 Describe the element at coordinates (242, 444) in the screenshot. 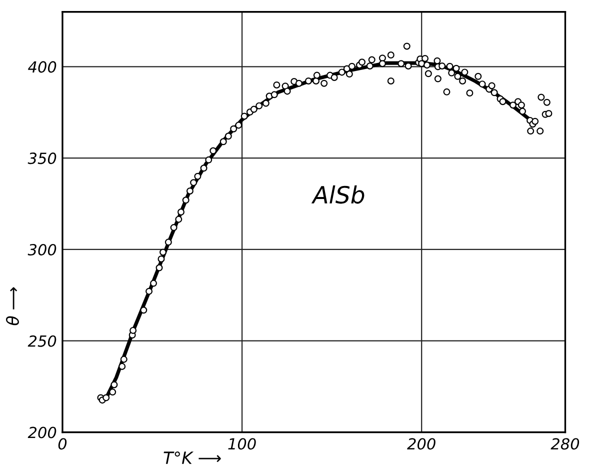

I see `x-tick-label: 100` at that location.